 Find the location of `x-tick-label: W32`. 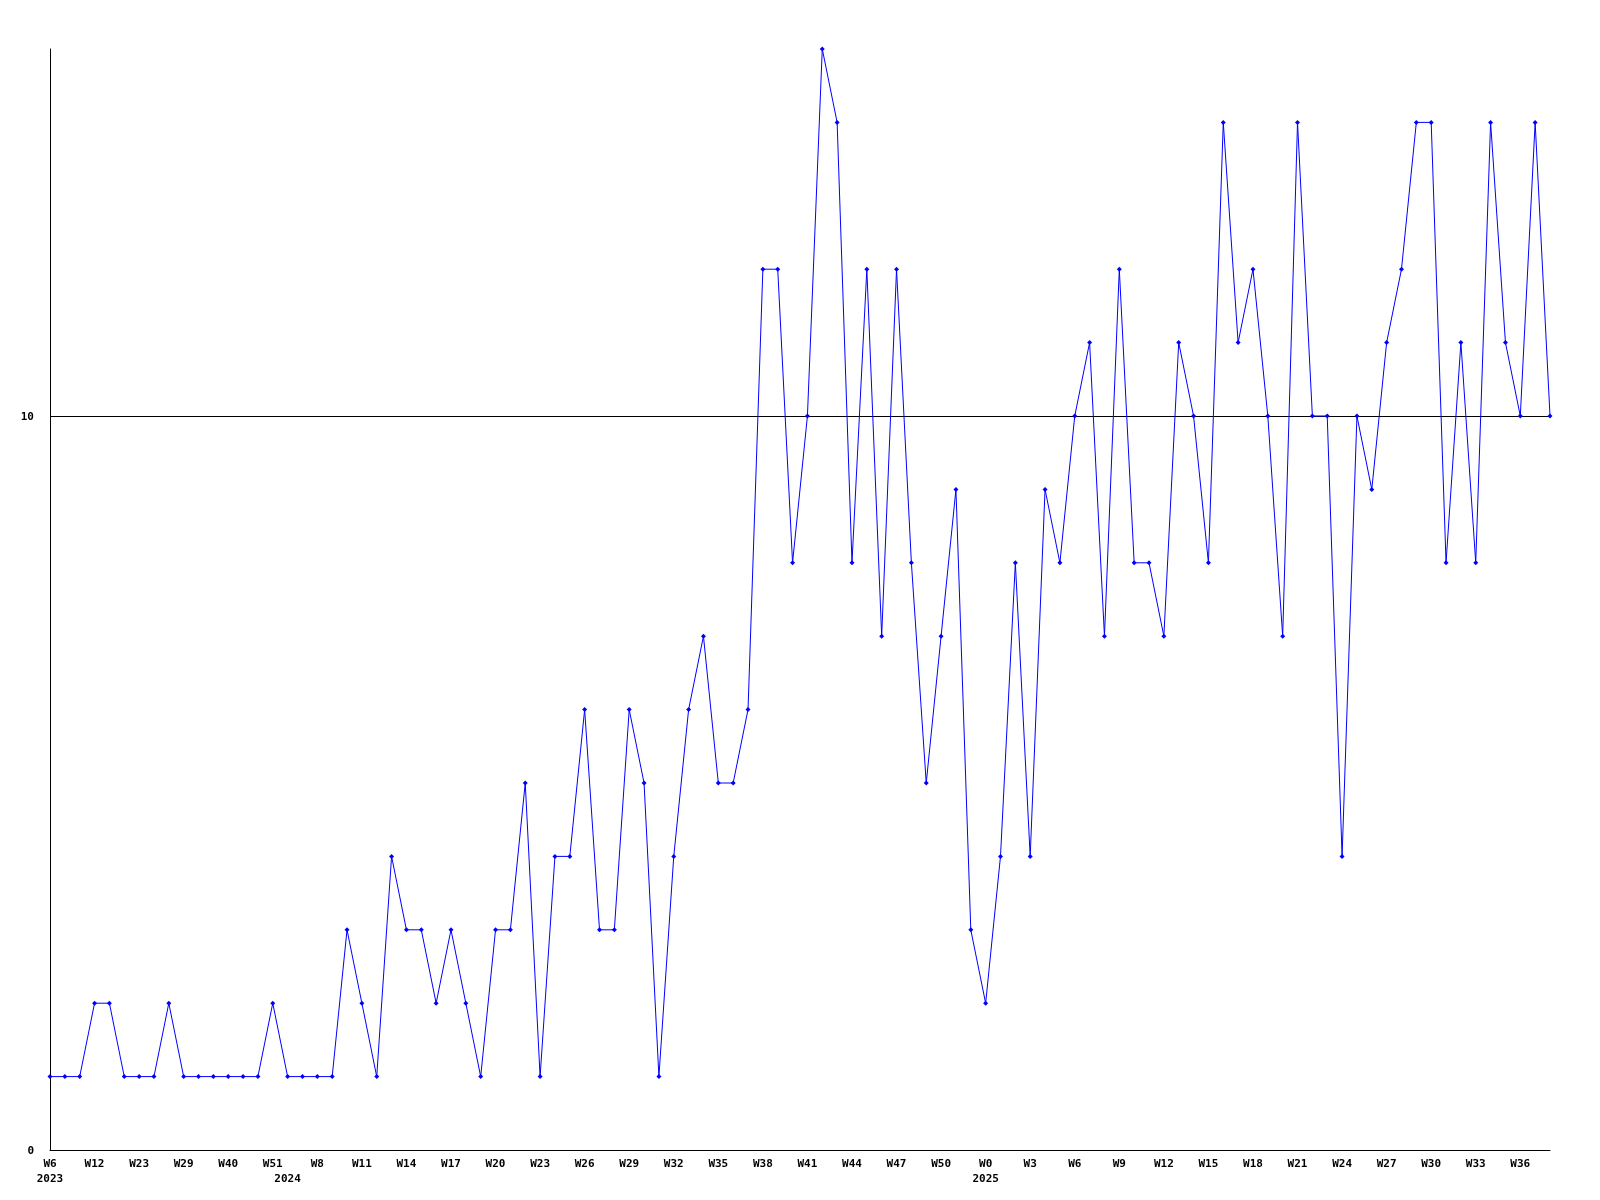

x-tick-label: W32 is located at coordinates (673, 1163).